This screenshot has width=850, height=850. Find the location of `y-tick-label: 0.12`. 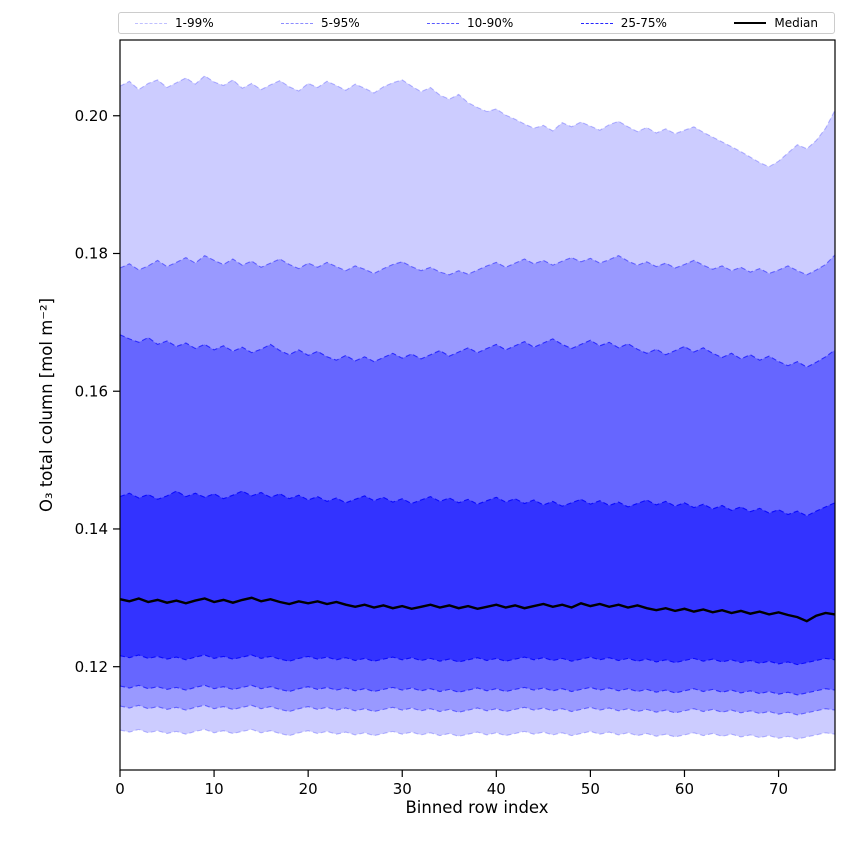

y-tick-label: 0.12 is located at coordinates (91, 667).